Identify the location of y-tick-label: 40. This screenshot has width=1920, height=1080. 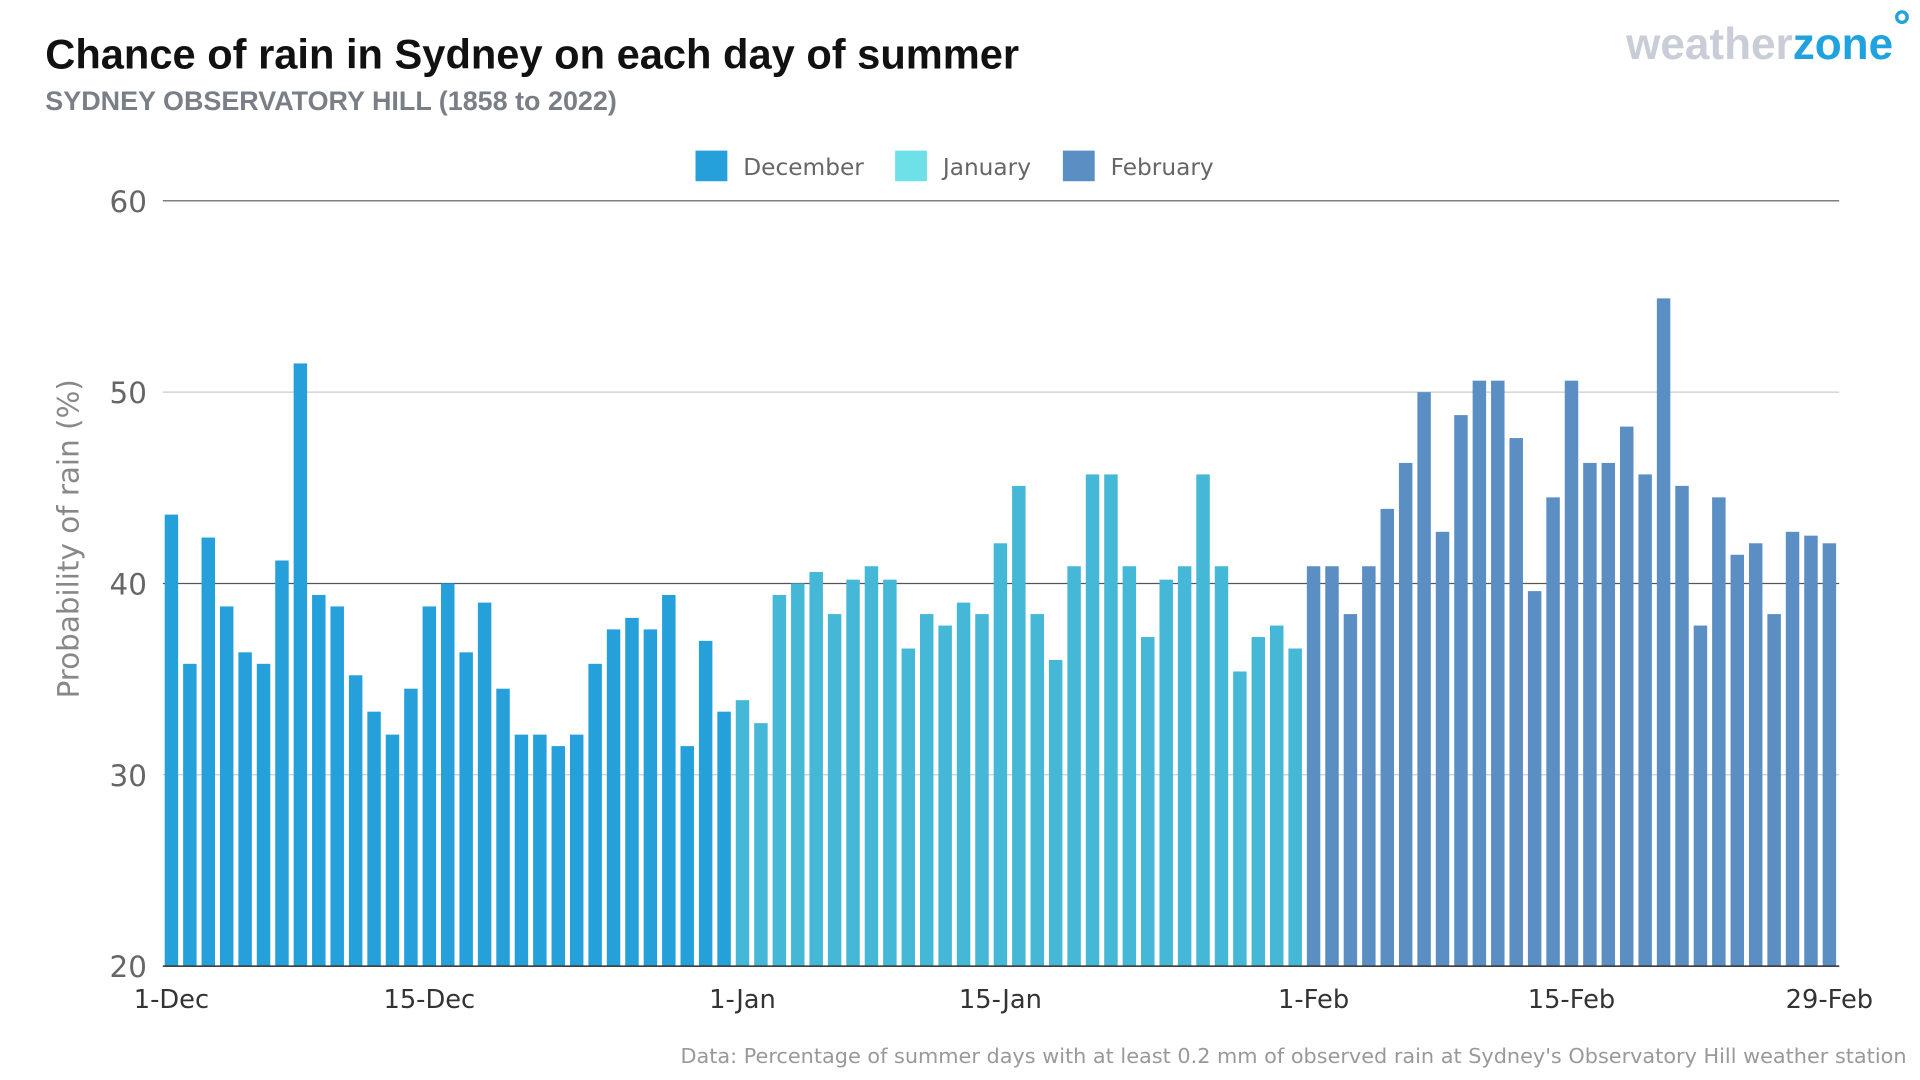
(128, 584).